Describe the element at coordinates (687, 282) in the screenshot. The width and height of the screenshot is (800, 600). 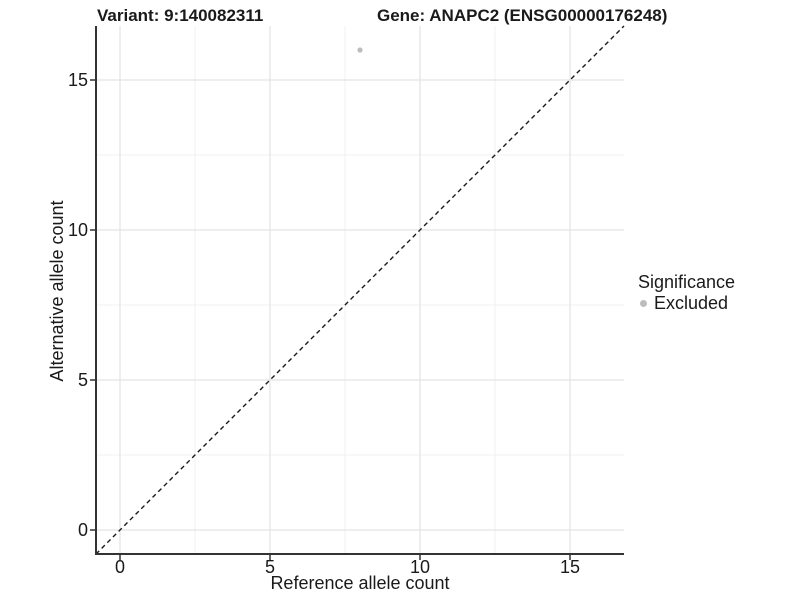
I see `legend-title: Significance` at that location.